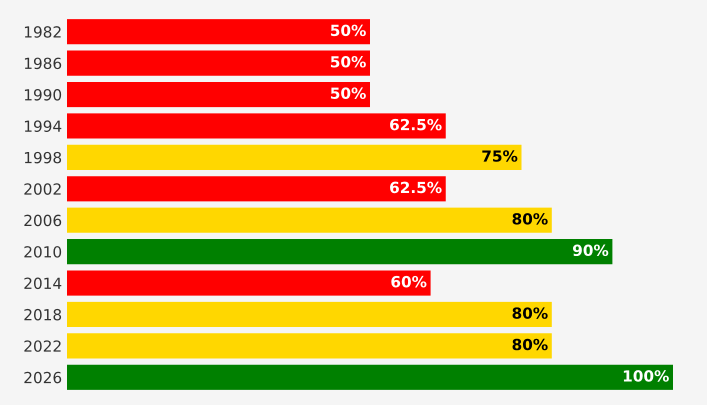 The width and height of the screenshot is (707, 405). Describe the element at coordinates (42, 32) in the screenshot. I see `y-tick-label: 1982` at that location.